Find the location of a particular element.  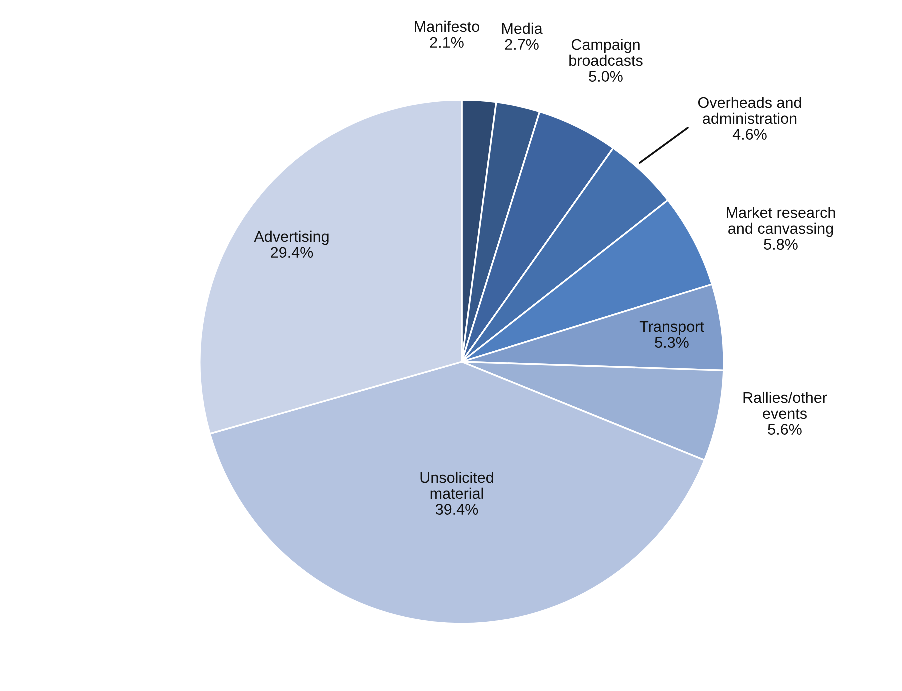

slice-label: Campaign broadcasts is located at coordinates (606, 52).